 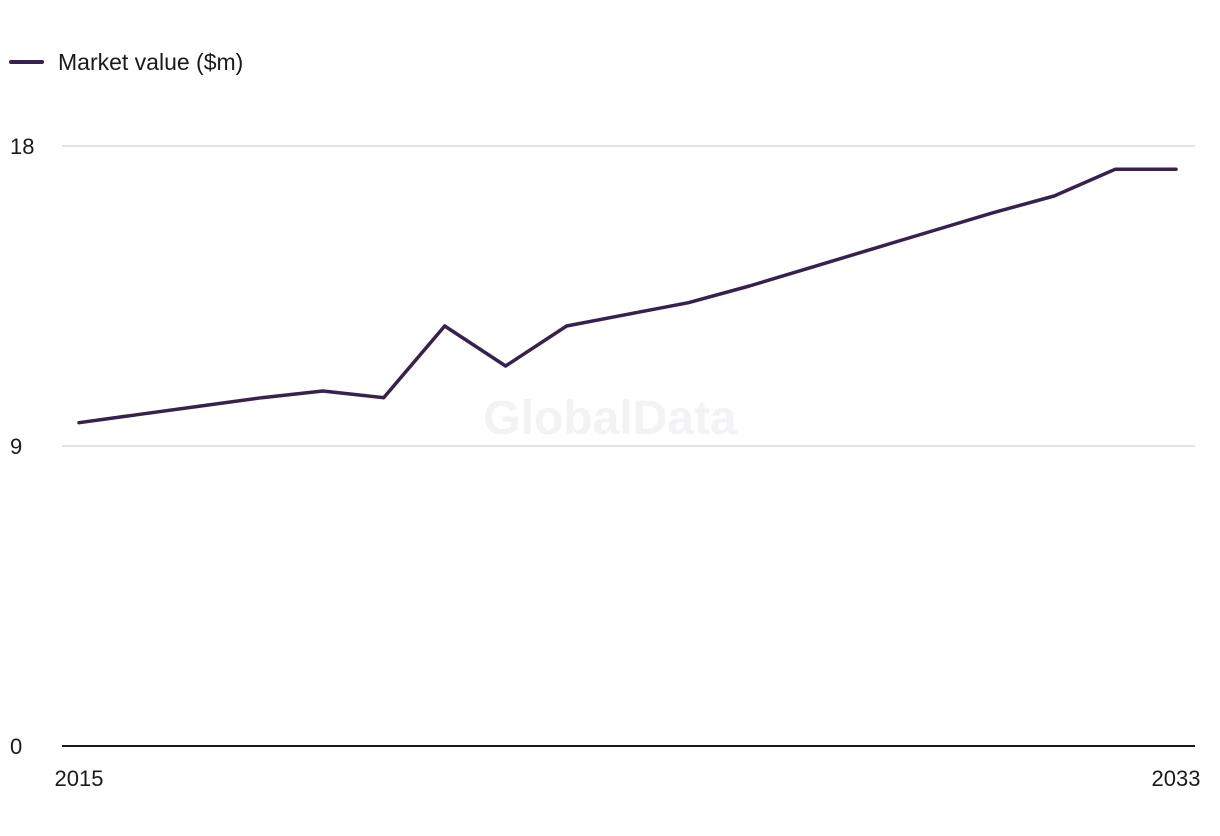 I want to click on legend: Market value ($m), so click(x=126, y=62).